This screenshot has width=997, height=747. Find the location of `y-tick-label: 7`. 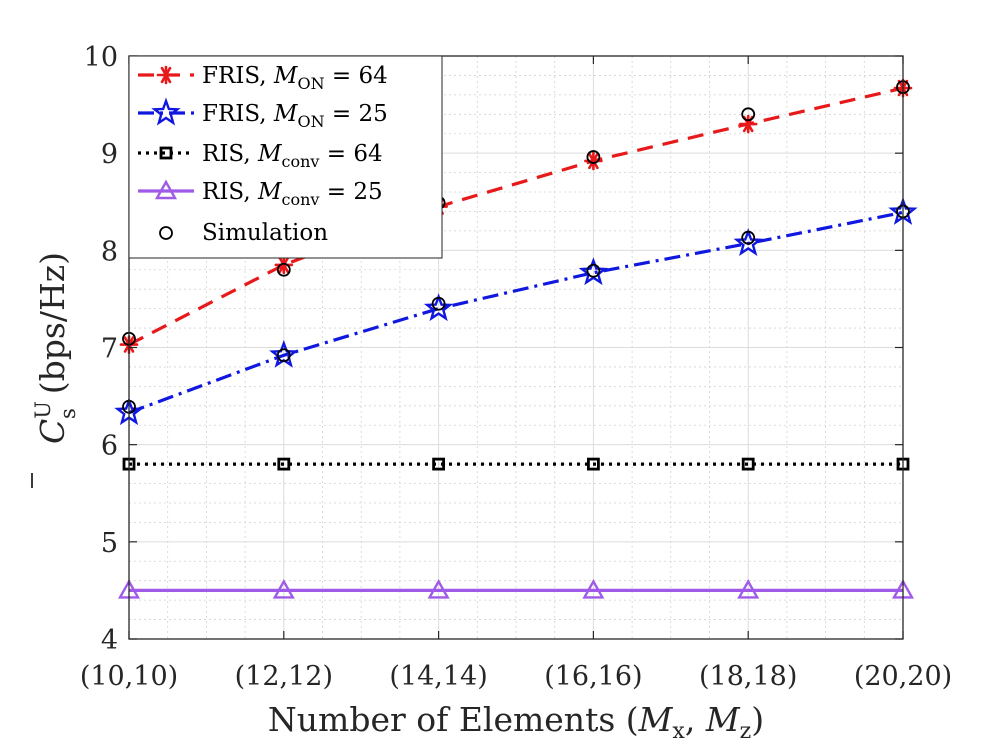

y-tick-label: 7 is located at coordinates (109, 349).